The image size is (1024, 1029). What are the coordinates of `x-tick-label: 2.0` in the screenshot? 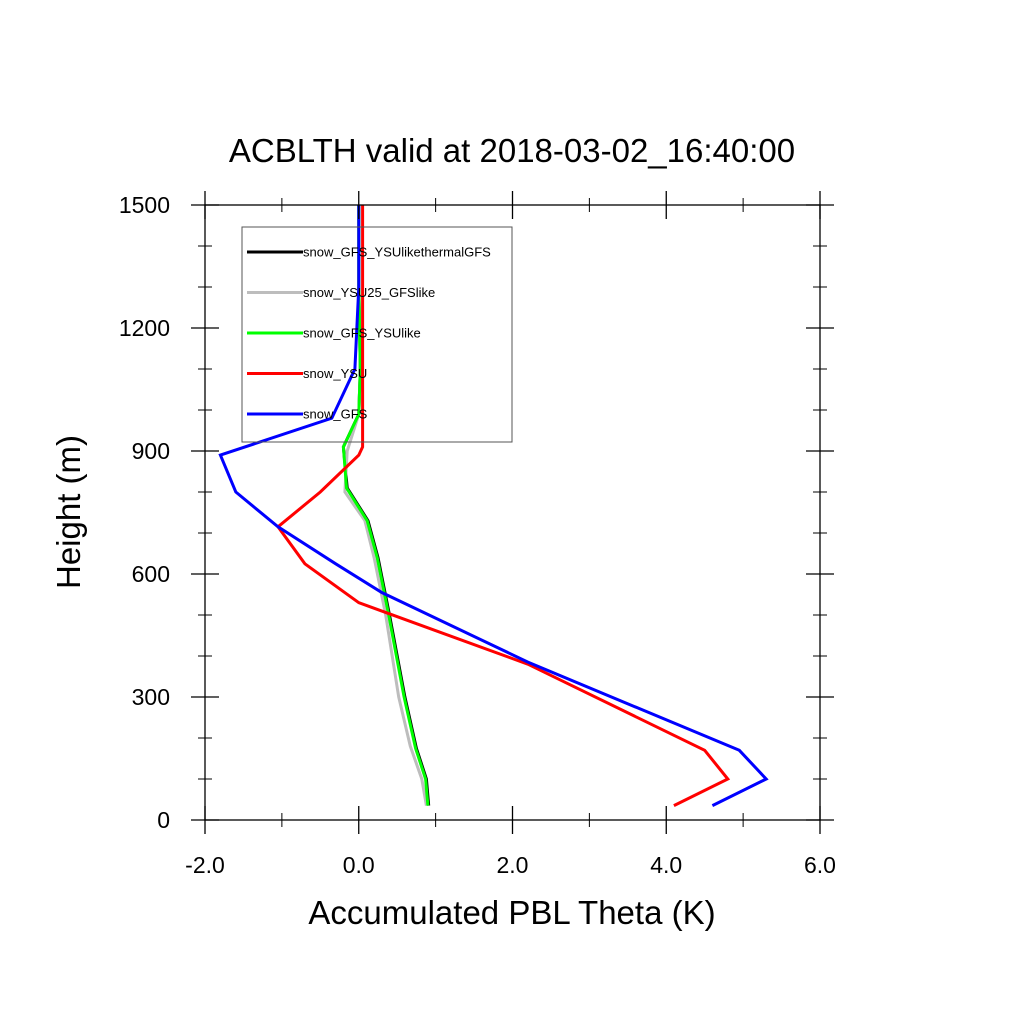 It's located at (513, 865).